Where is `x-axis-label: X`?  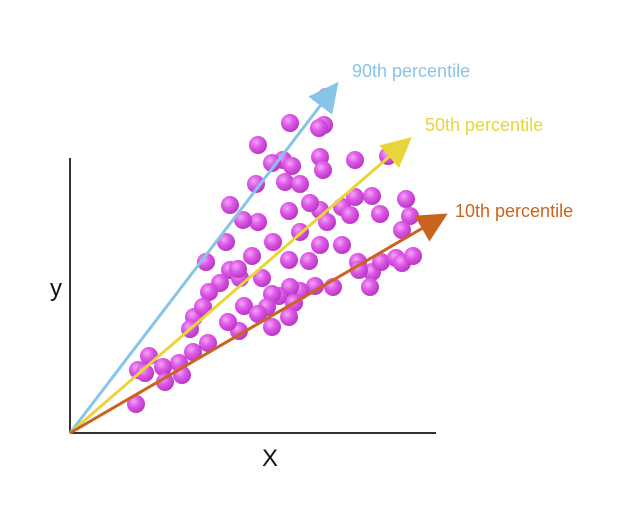 x-axis-label: X is located at coordinates (270, 458).